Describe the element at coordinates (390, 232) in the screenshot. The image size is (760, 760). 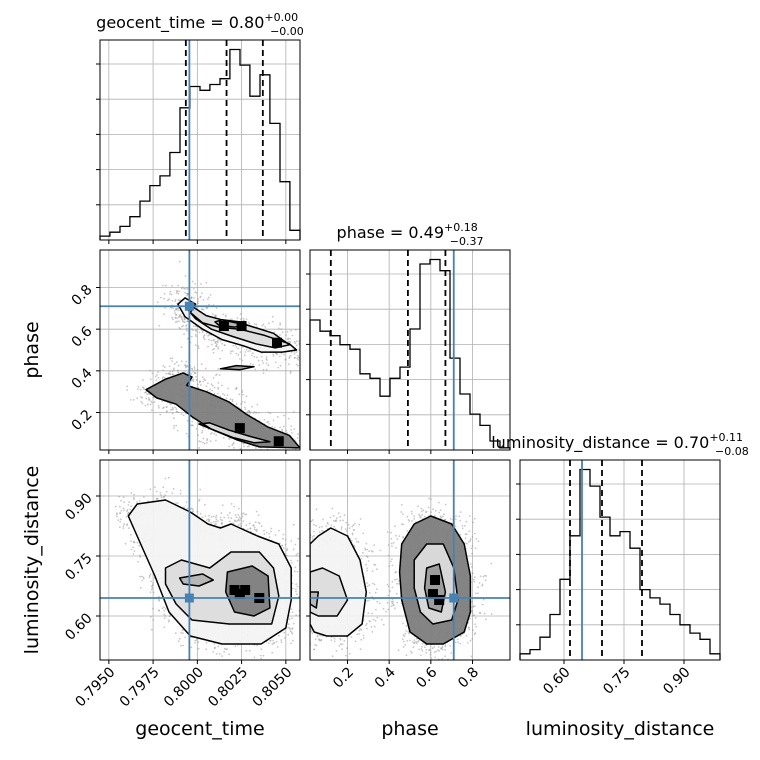
I see `title-label: phase = 0.49` at that location.